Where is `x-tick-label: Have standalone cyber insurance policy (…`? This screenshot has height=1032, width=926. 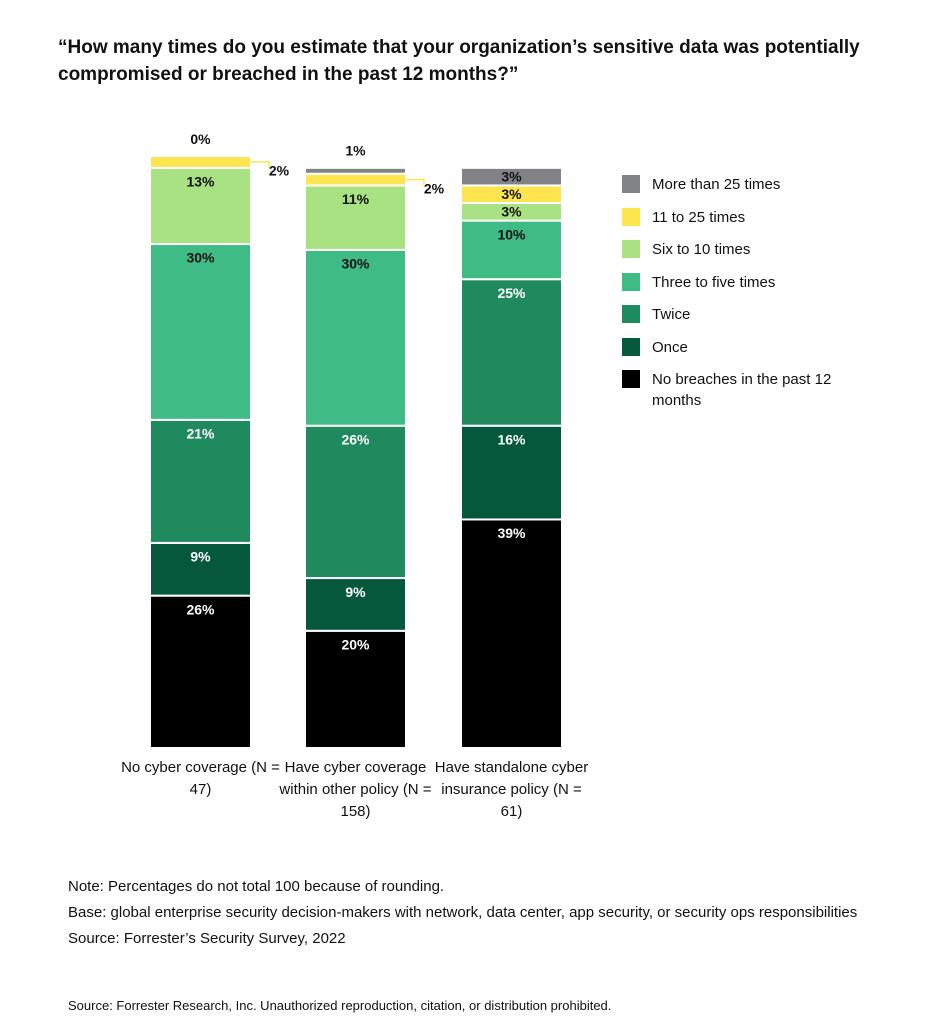
x-tick-label: Have standalone cyber insurance policy (… is located at coordinates (511, 789).